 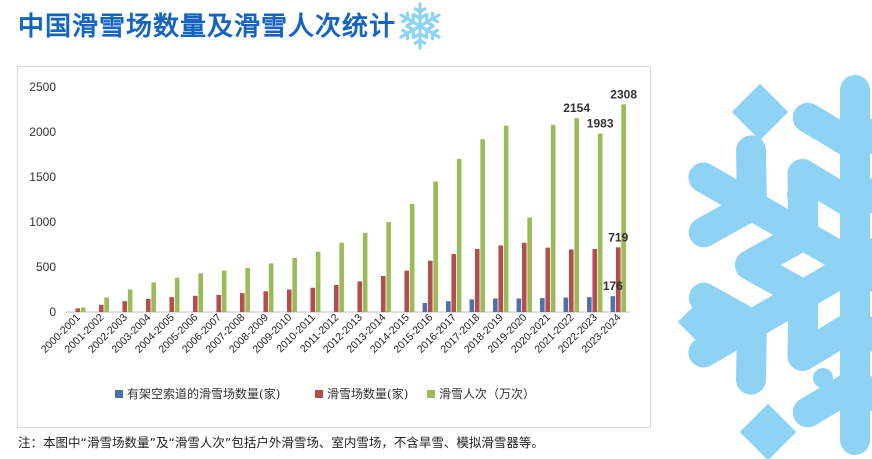 I want to click on y-tick-label: 1000, so click(x=42, y=222).